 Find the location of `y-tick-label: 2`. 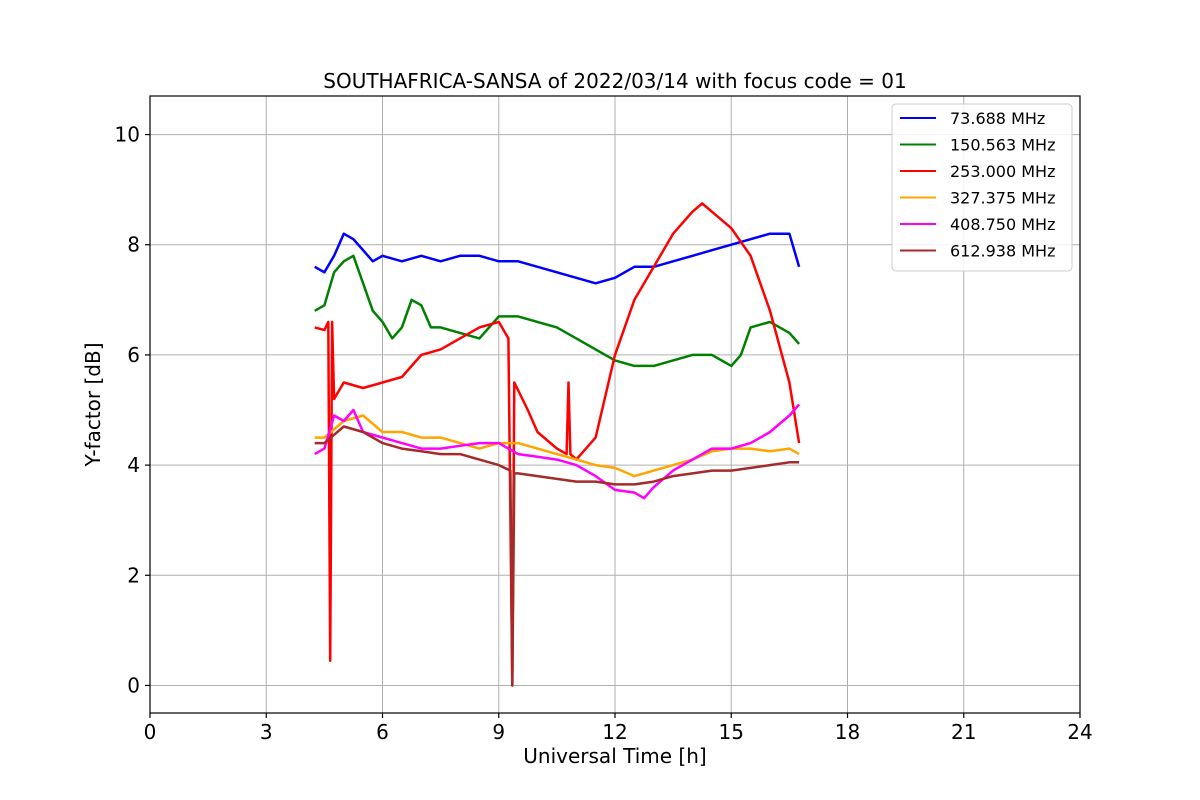

y-tick-label: 2 is located at coordinates (133, 575).